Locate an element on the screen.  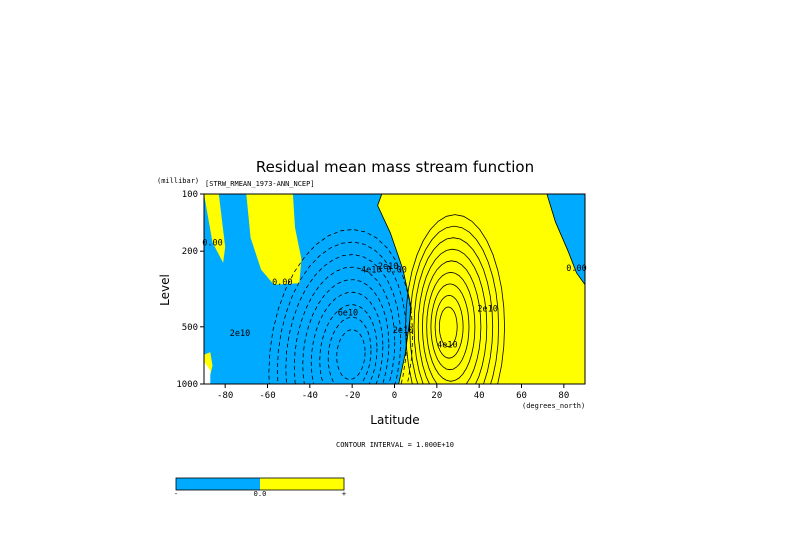
x-tick-label: 80 is located at coordinates (563, 396).